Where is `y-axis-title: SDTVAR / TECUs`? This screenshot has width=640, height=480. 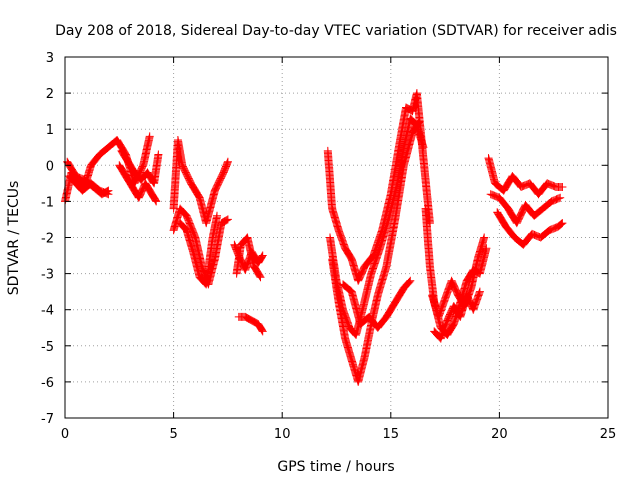 y-axis-title: SDTVAR / TECUs is located at coordinates (14, 238).